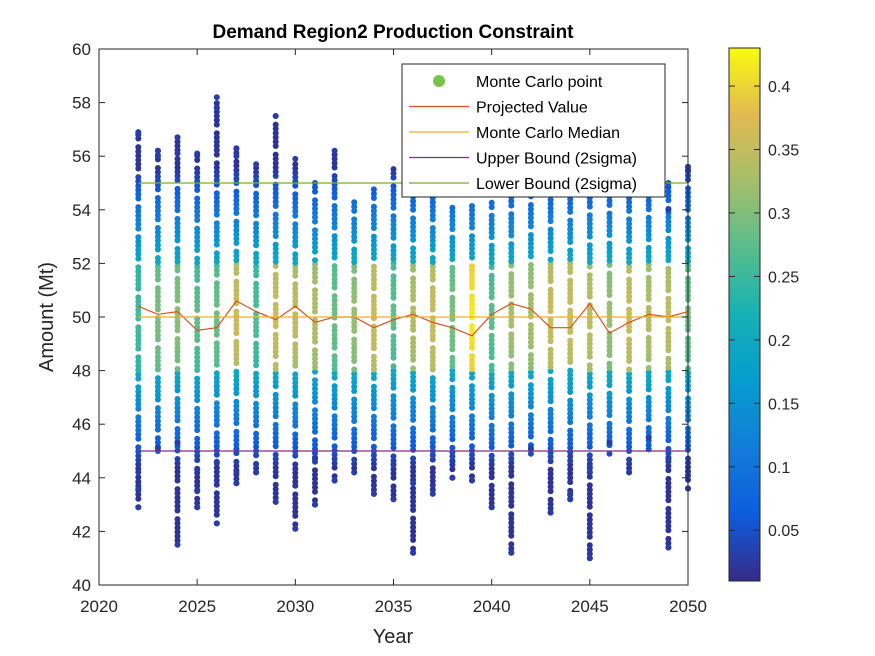  Describe the element at coordinates (532, 108) in the screenshot. I see `legend-label: Projected Value` at that location.